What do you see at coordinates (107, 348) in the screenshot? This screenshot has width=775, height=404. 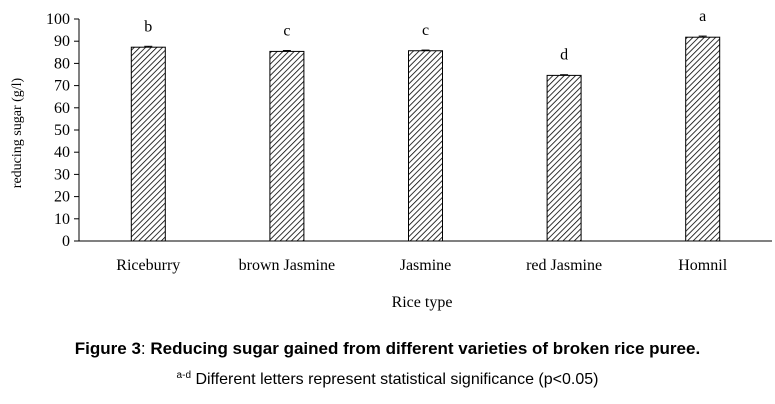 I see `figure-label: Figure 3` at bounding box center [107, 348].